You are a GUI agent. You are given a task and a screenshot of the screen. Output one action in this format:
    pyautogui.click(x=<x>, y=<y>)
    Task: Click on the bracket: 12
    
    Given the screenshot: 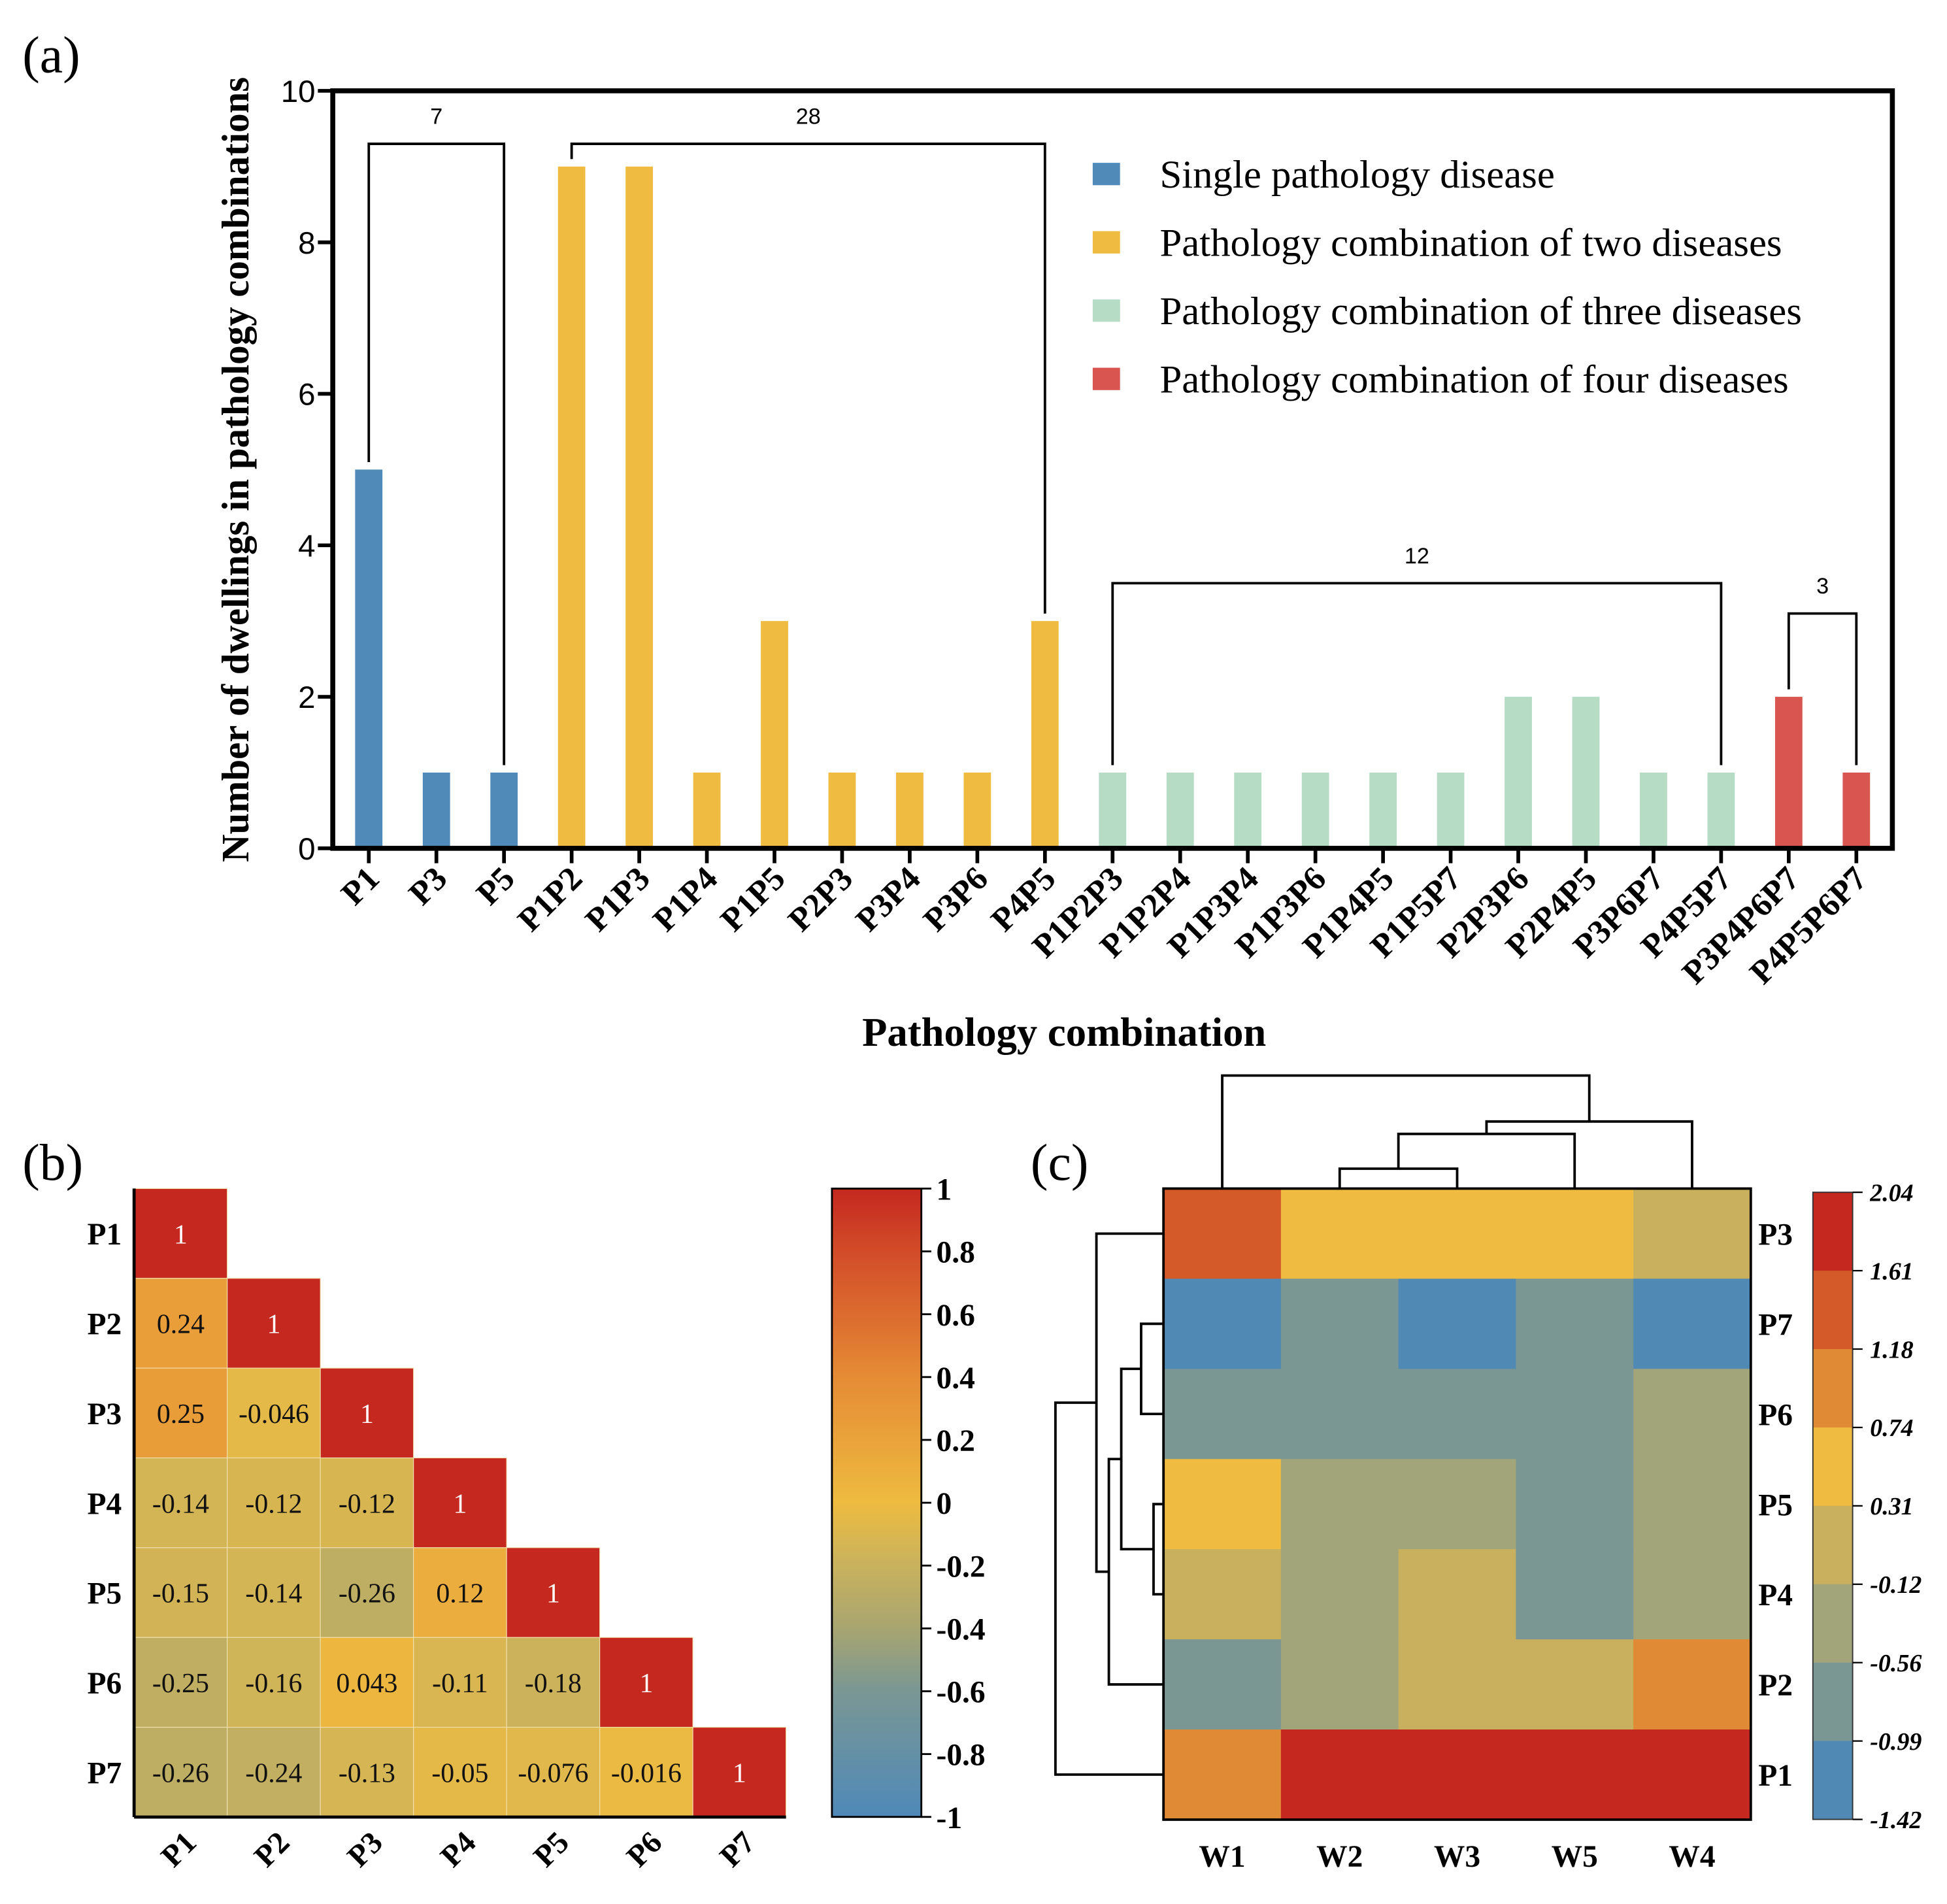 What is the action you would take?
    pyautogui.click(x=1417, y=654)
    